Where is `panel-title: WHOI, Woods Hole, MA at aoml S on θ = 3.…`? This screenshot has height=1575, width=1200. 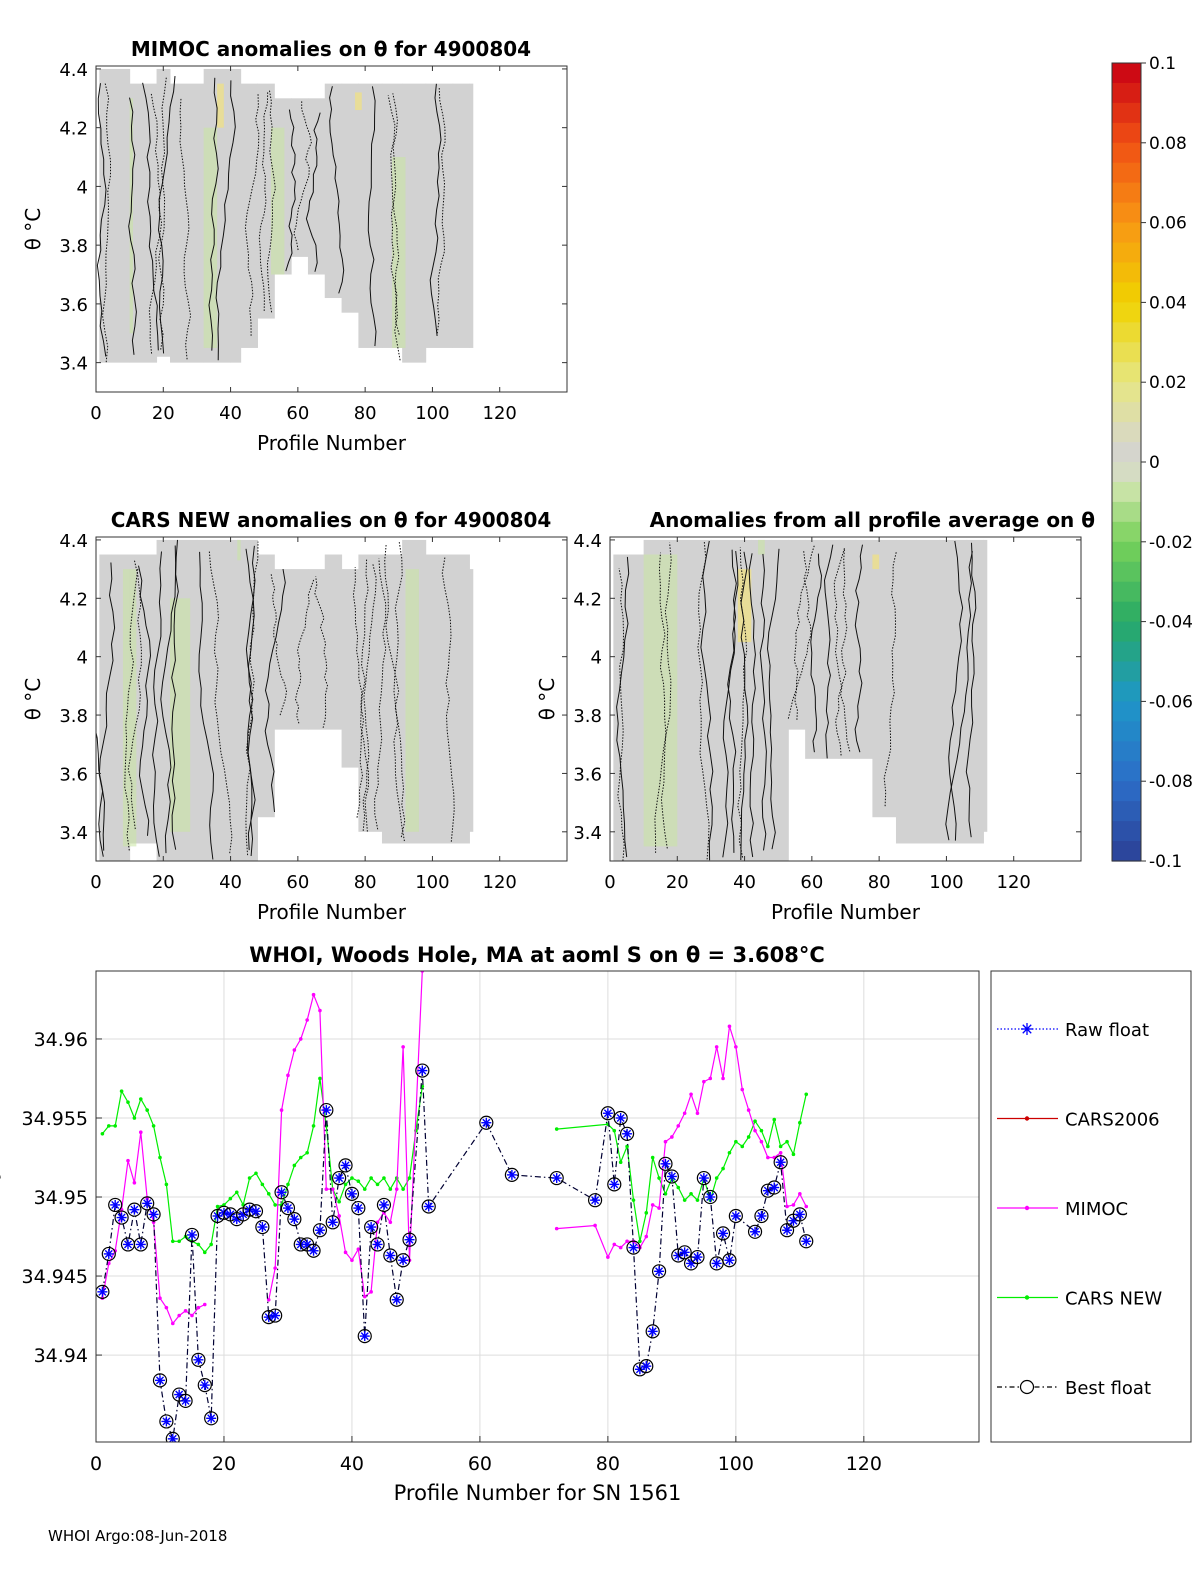 panel-title: WHOI, Woods Hole, MA at aoml S on θ = 3.… is located at coordinates (537, 955).